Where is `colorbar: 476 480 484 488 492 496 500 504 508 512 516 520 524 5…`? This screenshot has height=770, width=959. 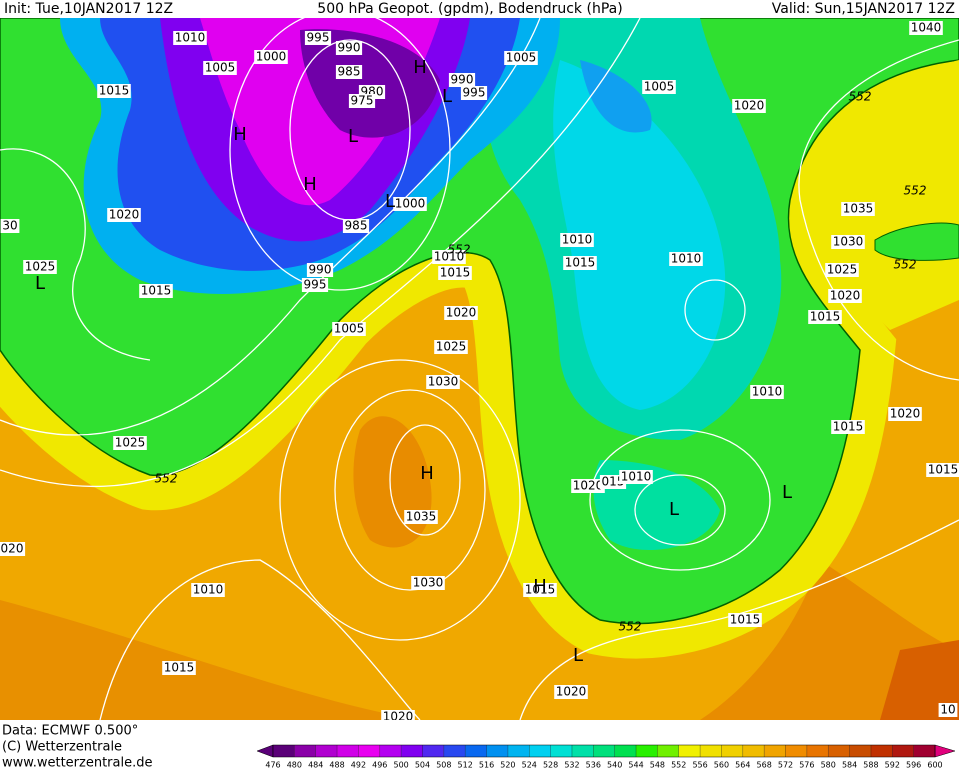 colorbar: 476 480 484 488 492 496 500 504 508 512 516 520 524 5… is located at coordinates (606, 757).